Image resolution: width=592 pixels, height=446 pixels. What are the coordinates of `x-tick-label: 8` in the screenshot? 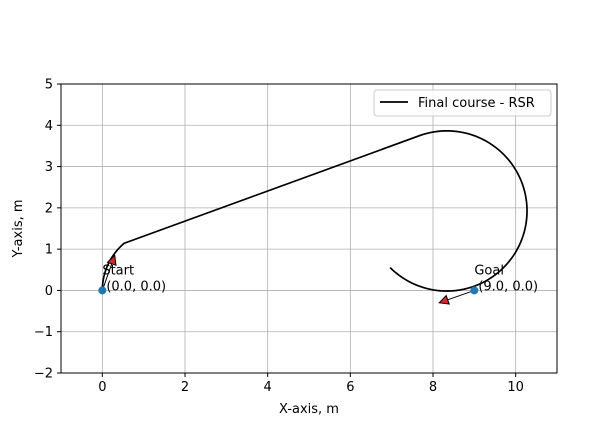 It's located at (433, 387).